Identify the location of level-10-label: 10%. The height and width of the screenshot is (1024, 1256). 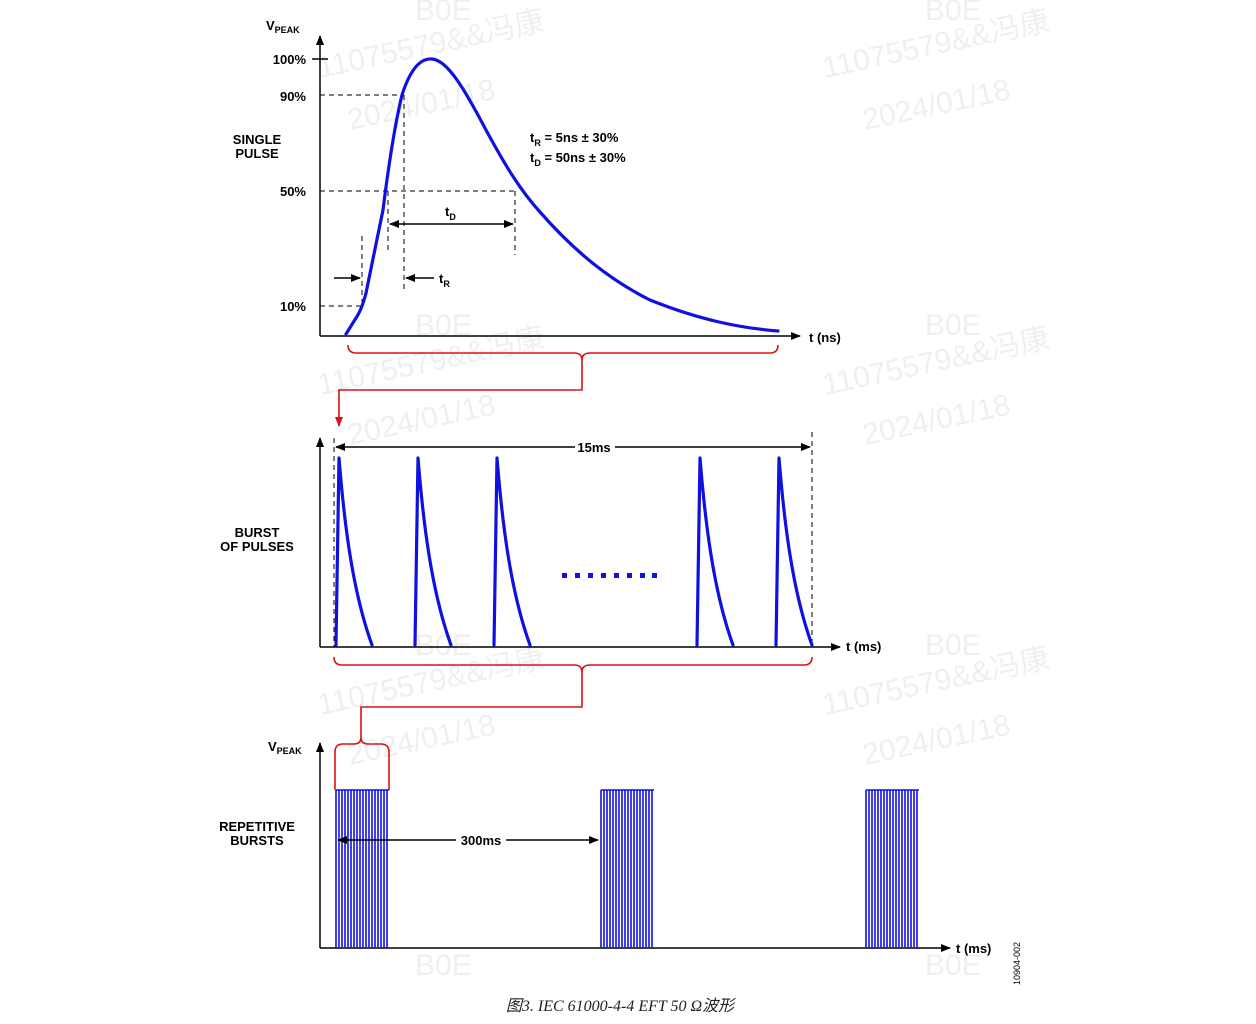
(293, 306).